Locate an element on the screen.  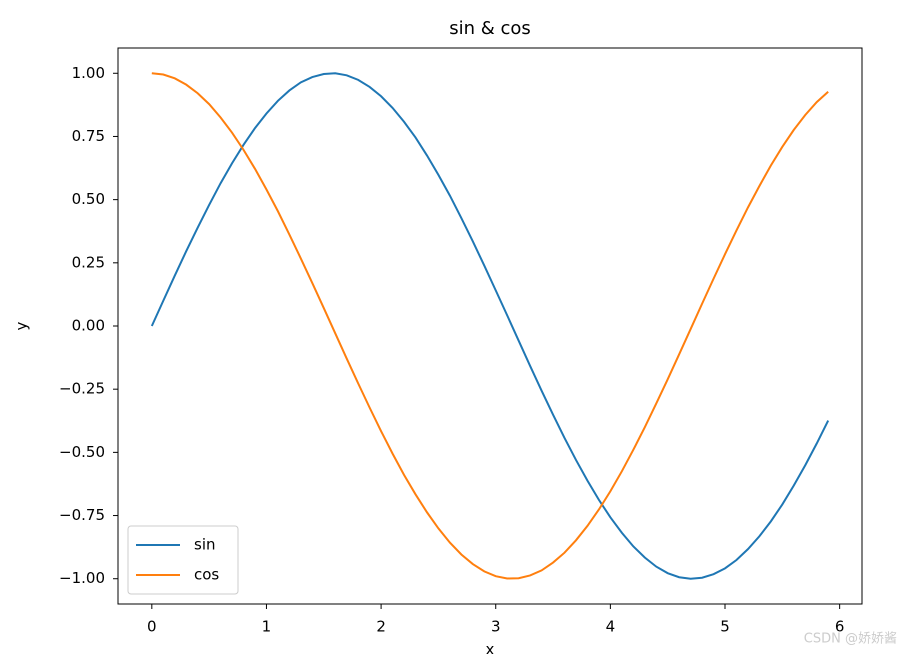
y-axis-label: y is located at coordinates (22, 325).